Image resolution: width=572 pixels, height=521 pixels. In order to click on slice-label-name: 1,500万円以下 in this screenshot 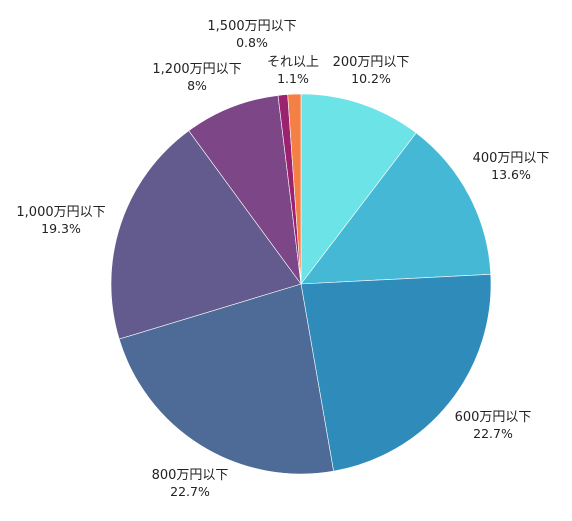, I will do `click(251, 26)`.